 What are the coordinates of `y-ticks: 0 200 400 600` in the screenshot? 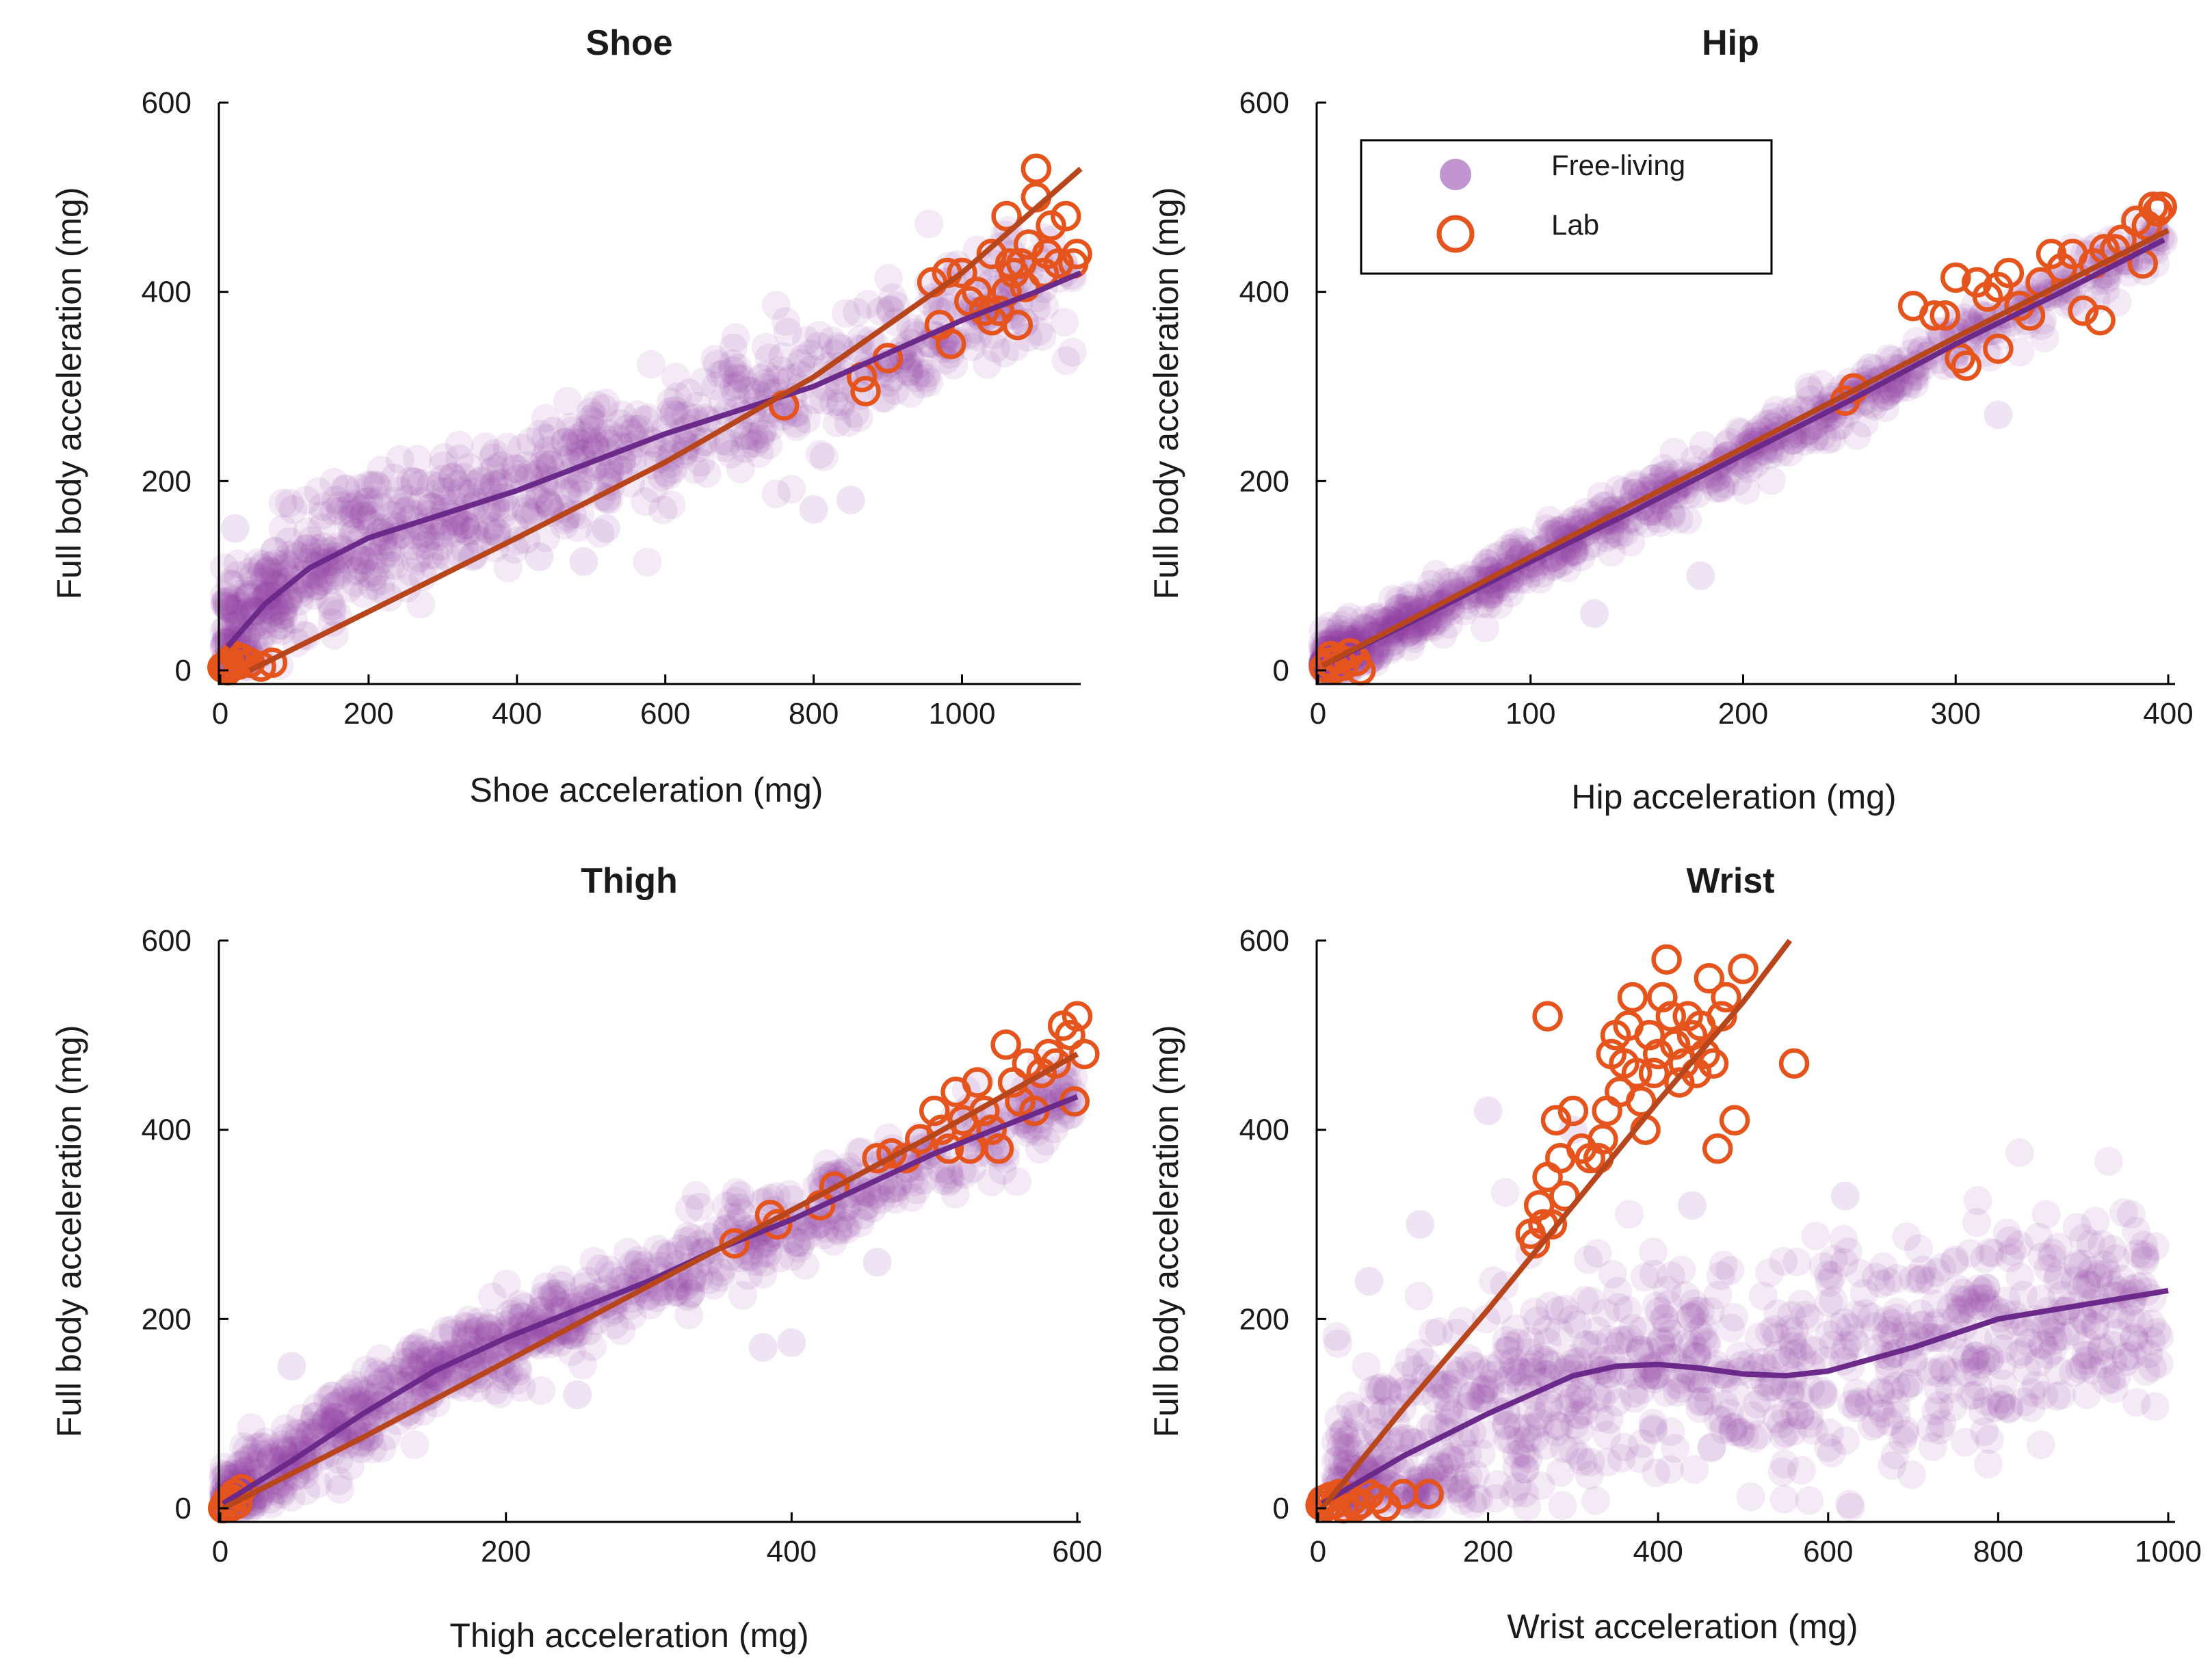 It's located at (1282, 387).